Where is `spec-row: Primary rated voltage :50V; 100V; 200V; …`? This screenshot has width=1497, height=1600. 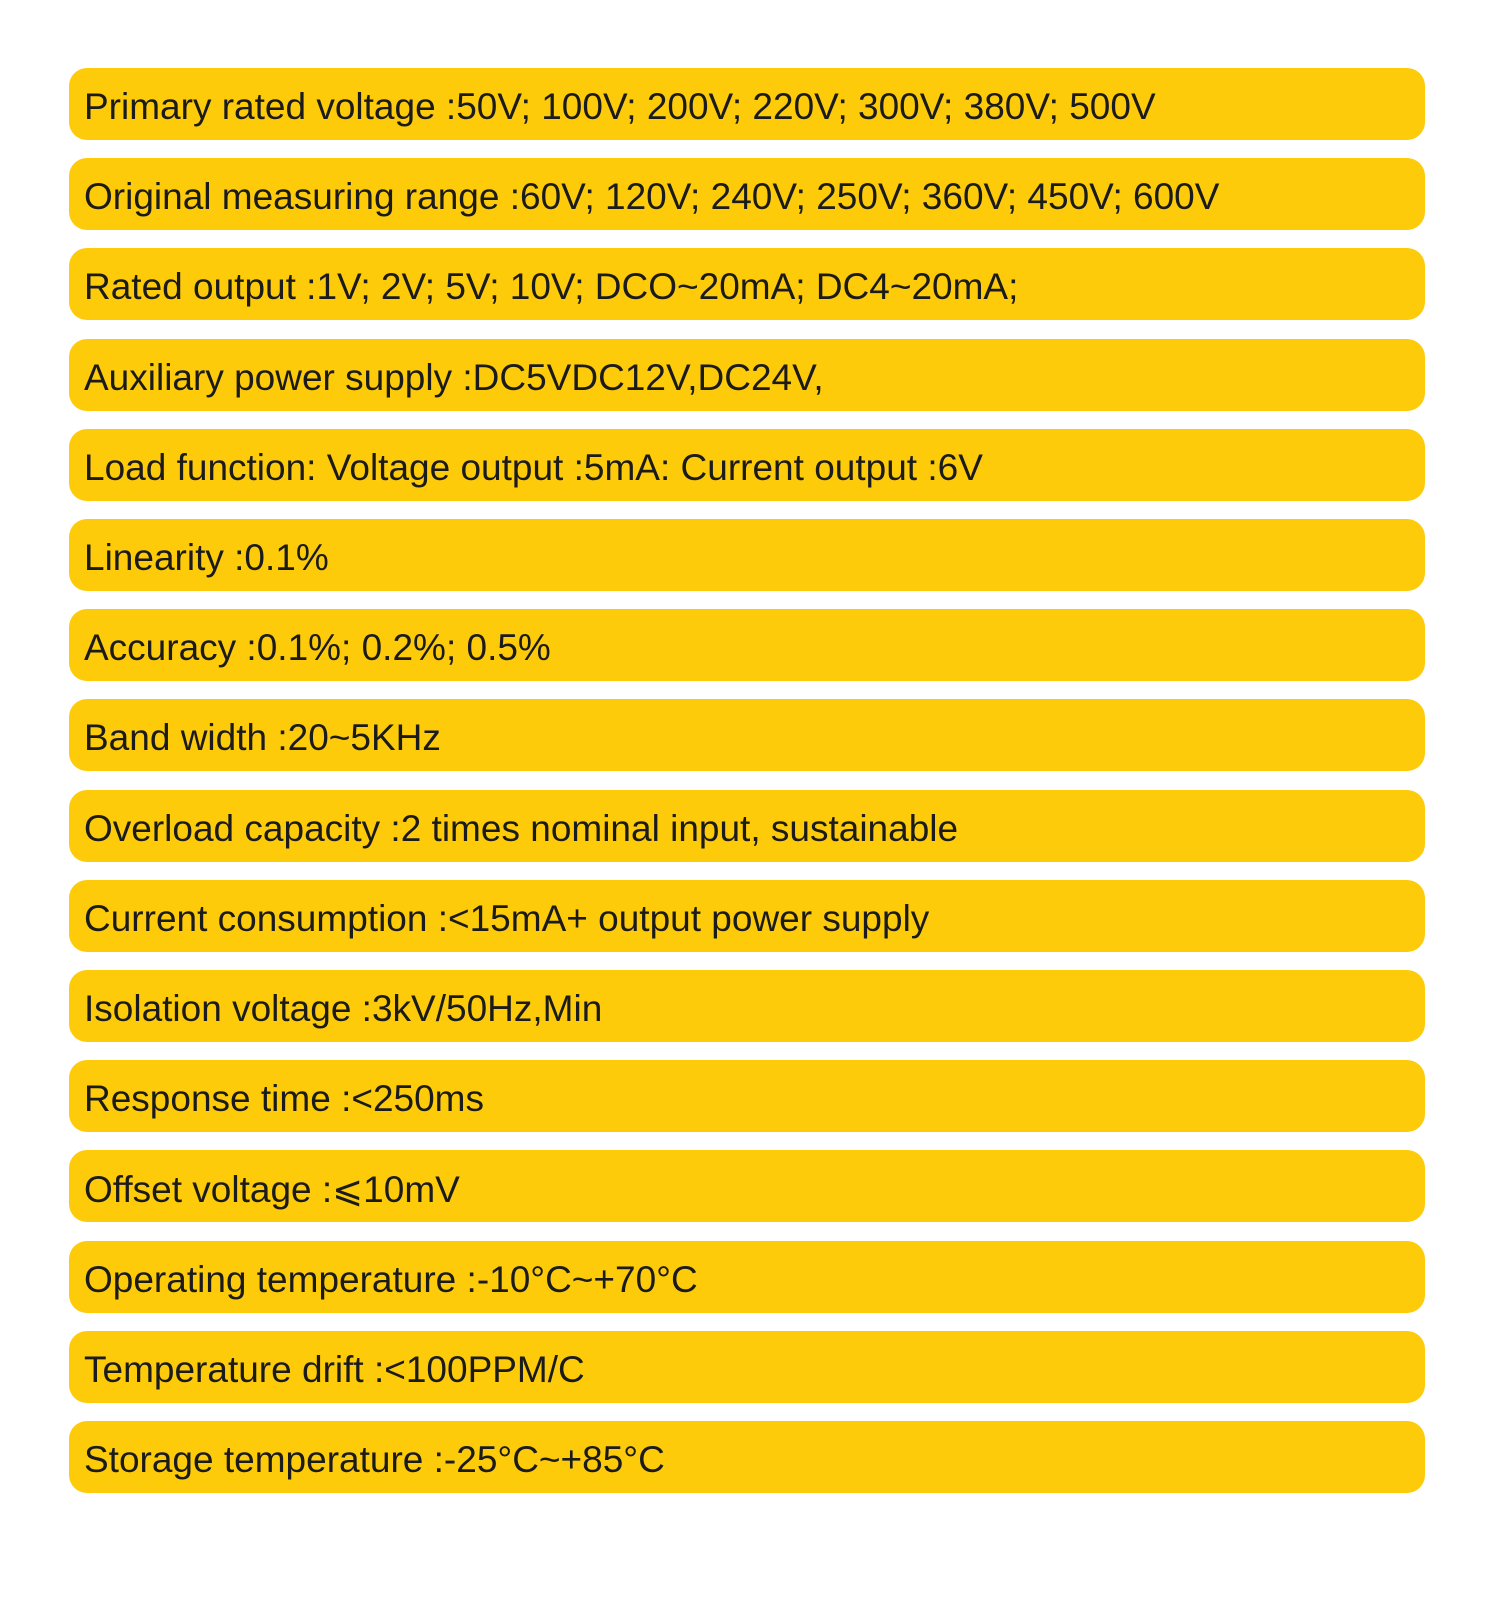 spec-row: Primary rated voltage :50V; 100V; 200V; … is located at coordinates (747, 104).